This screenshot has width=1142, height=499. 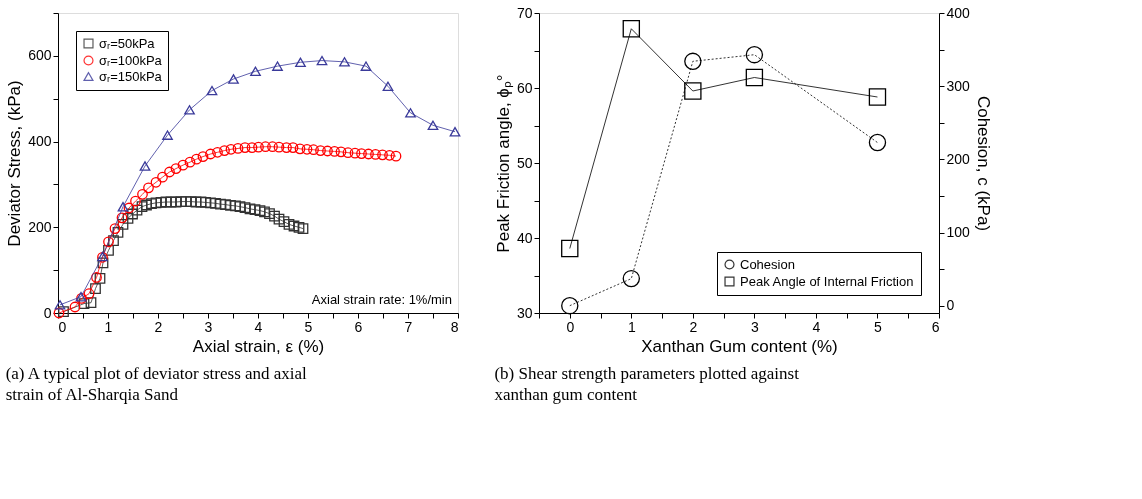 I want to click on text: (a) A typical plot of deviator stress and axial strain of Al-Sharqia Sand, so click(x=156, y=384).